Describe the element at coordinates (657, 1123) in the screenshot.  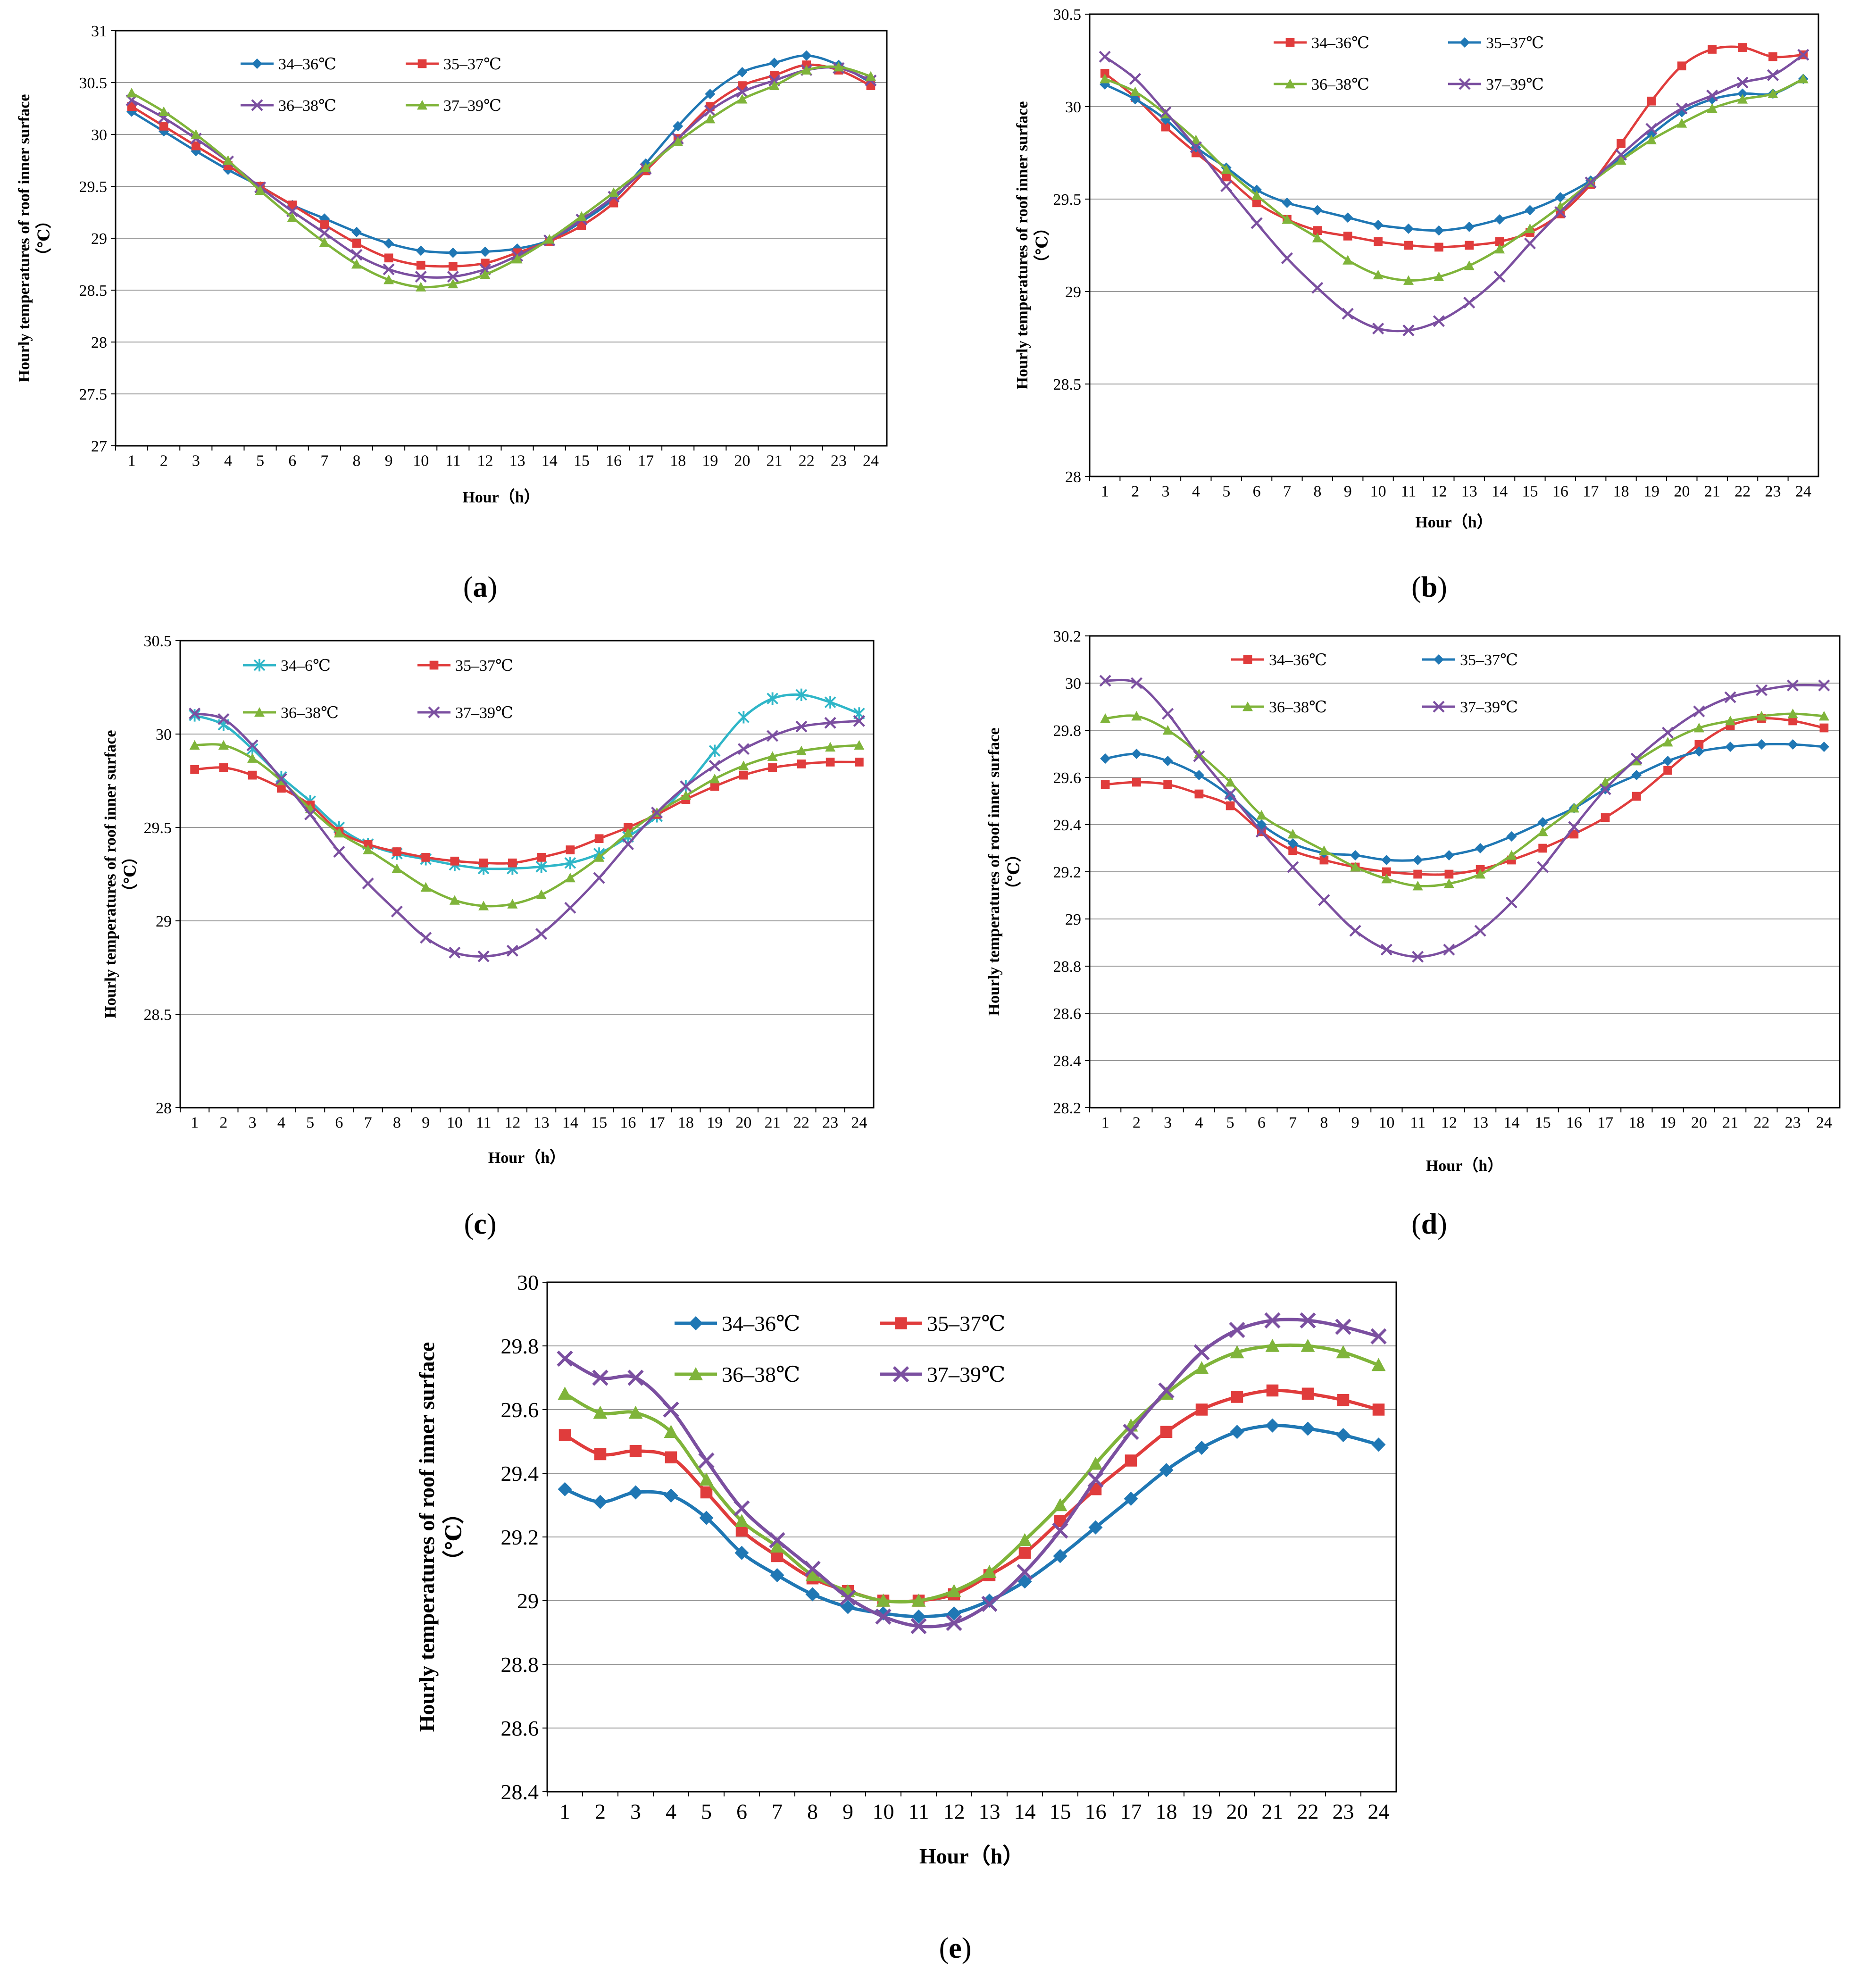
I see `x-tick-label: 17` at that location.